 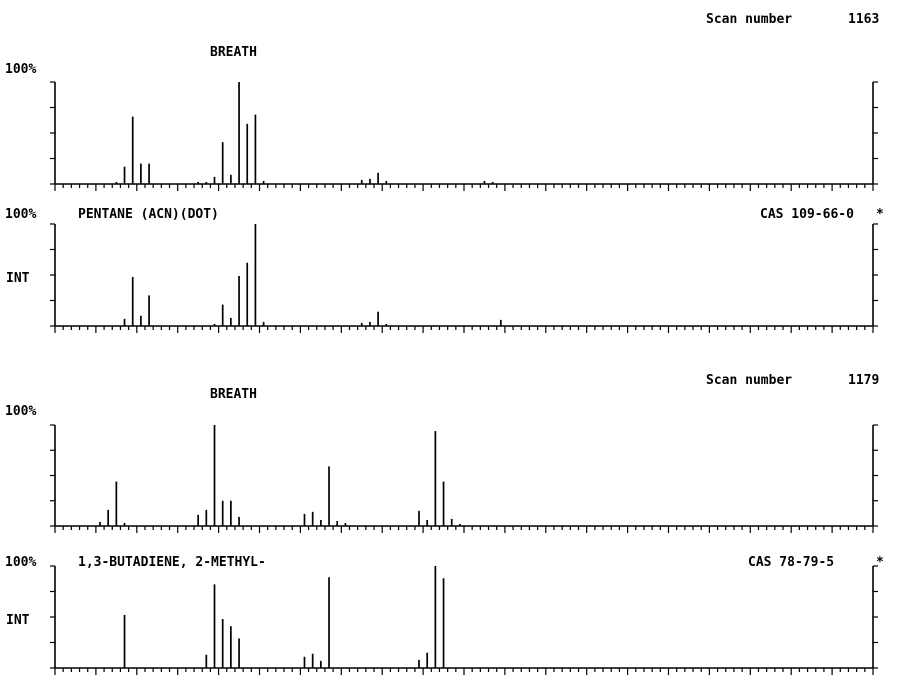 I want to click on cas-number-1: CAS 109-66-0, so click(x=807, y=214).